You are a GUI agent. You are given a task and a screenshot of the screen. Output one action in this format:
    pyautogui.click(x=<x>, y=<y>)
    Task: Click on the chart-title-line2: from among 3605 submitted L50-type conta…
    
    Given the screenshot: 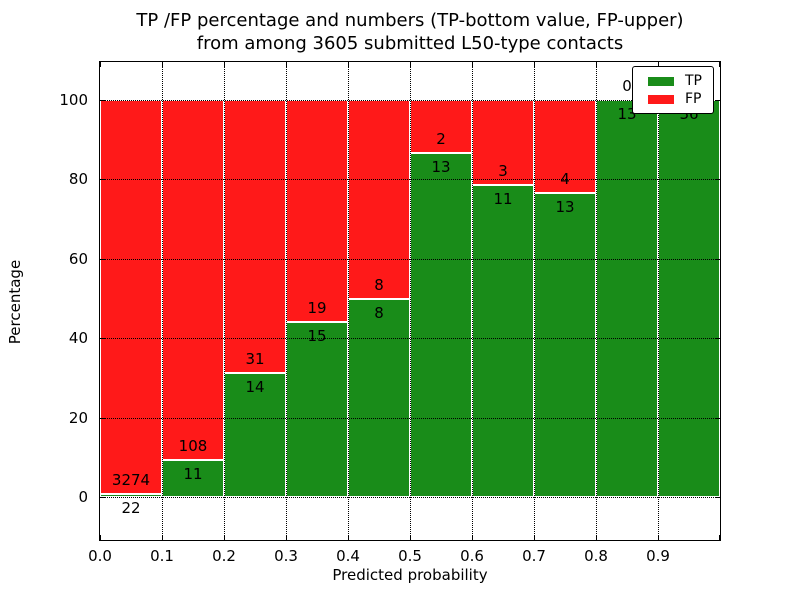 What is the action you would take?
    pyautogui.click(x=410, y=43)
    